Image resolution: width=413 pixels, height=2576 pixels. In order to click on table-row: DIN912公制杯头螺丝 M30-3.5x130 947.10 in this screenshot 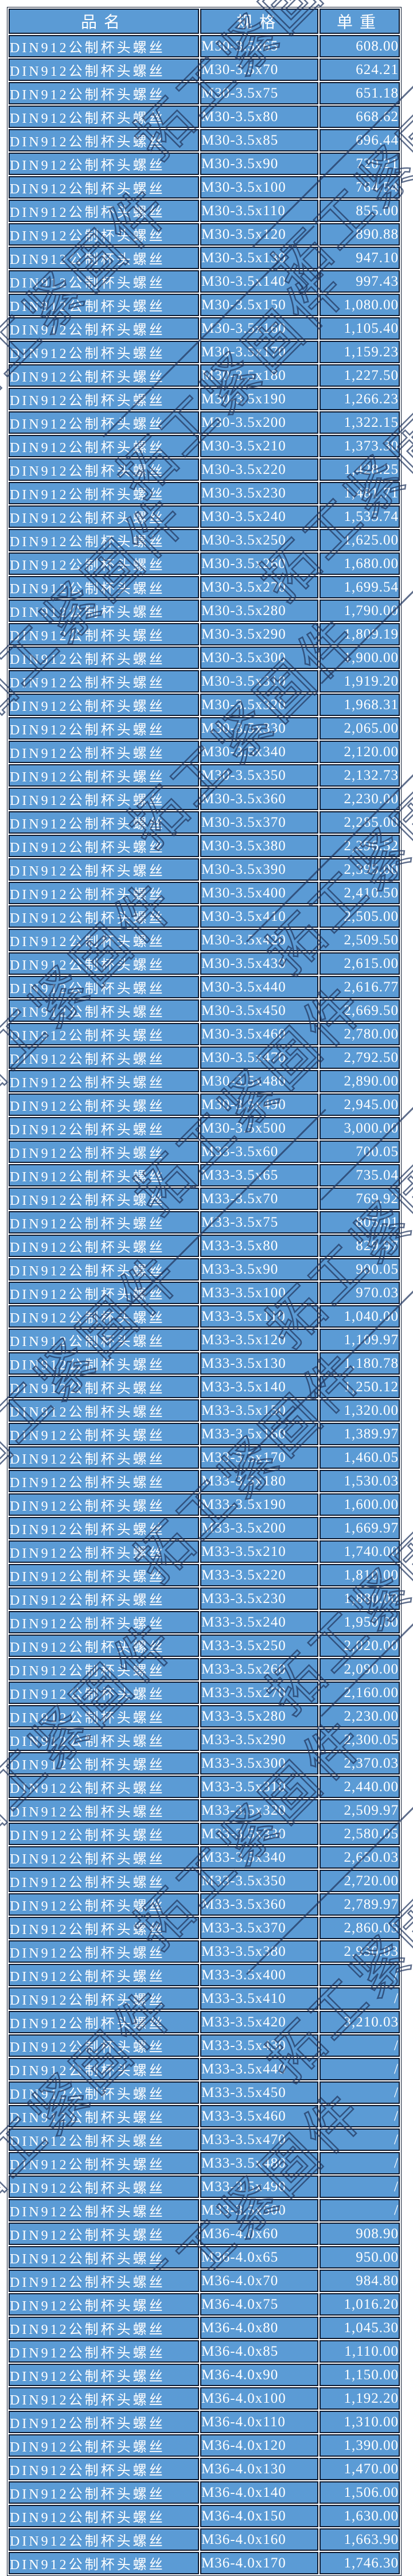, I will do `click(204, 258)`.